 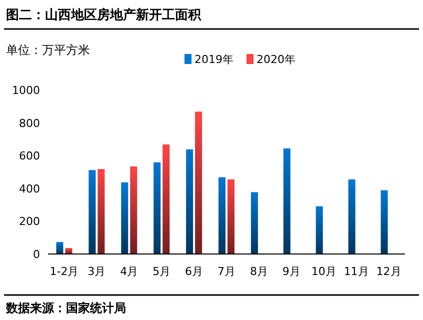 What do you see at coordinates (29, 123) in the screenshot?
I see `y-tick-label: 800` at bounding box center [29, 123].